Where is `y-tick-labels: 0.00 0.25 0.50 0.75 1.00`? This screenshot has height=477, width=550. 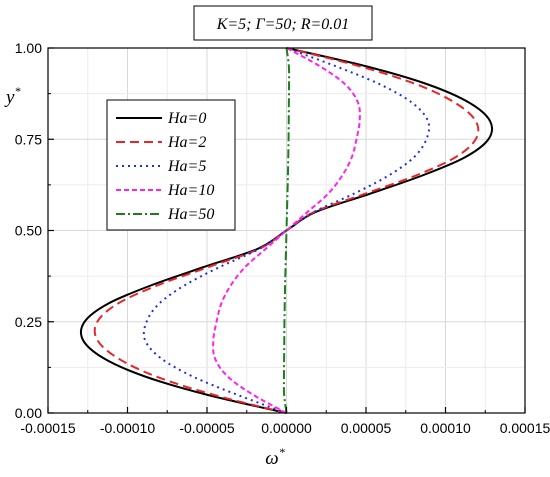
y-tick-labels: 0.00 0.25 0.50 0.75 1.00 is located at coordinates (28, 230).